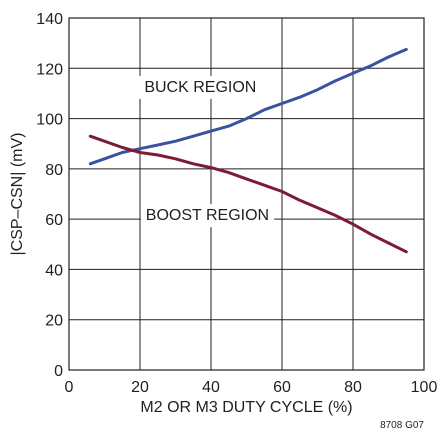 The height and width of the screenshot is (436, 438). I want to click on buck-region-label: BUCK REGION, so click(200, 87).